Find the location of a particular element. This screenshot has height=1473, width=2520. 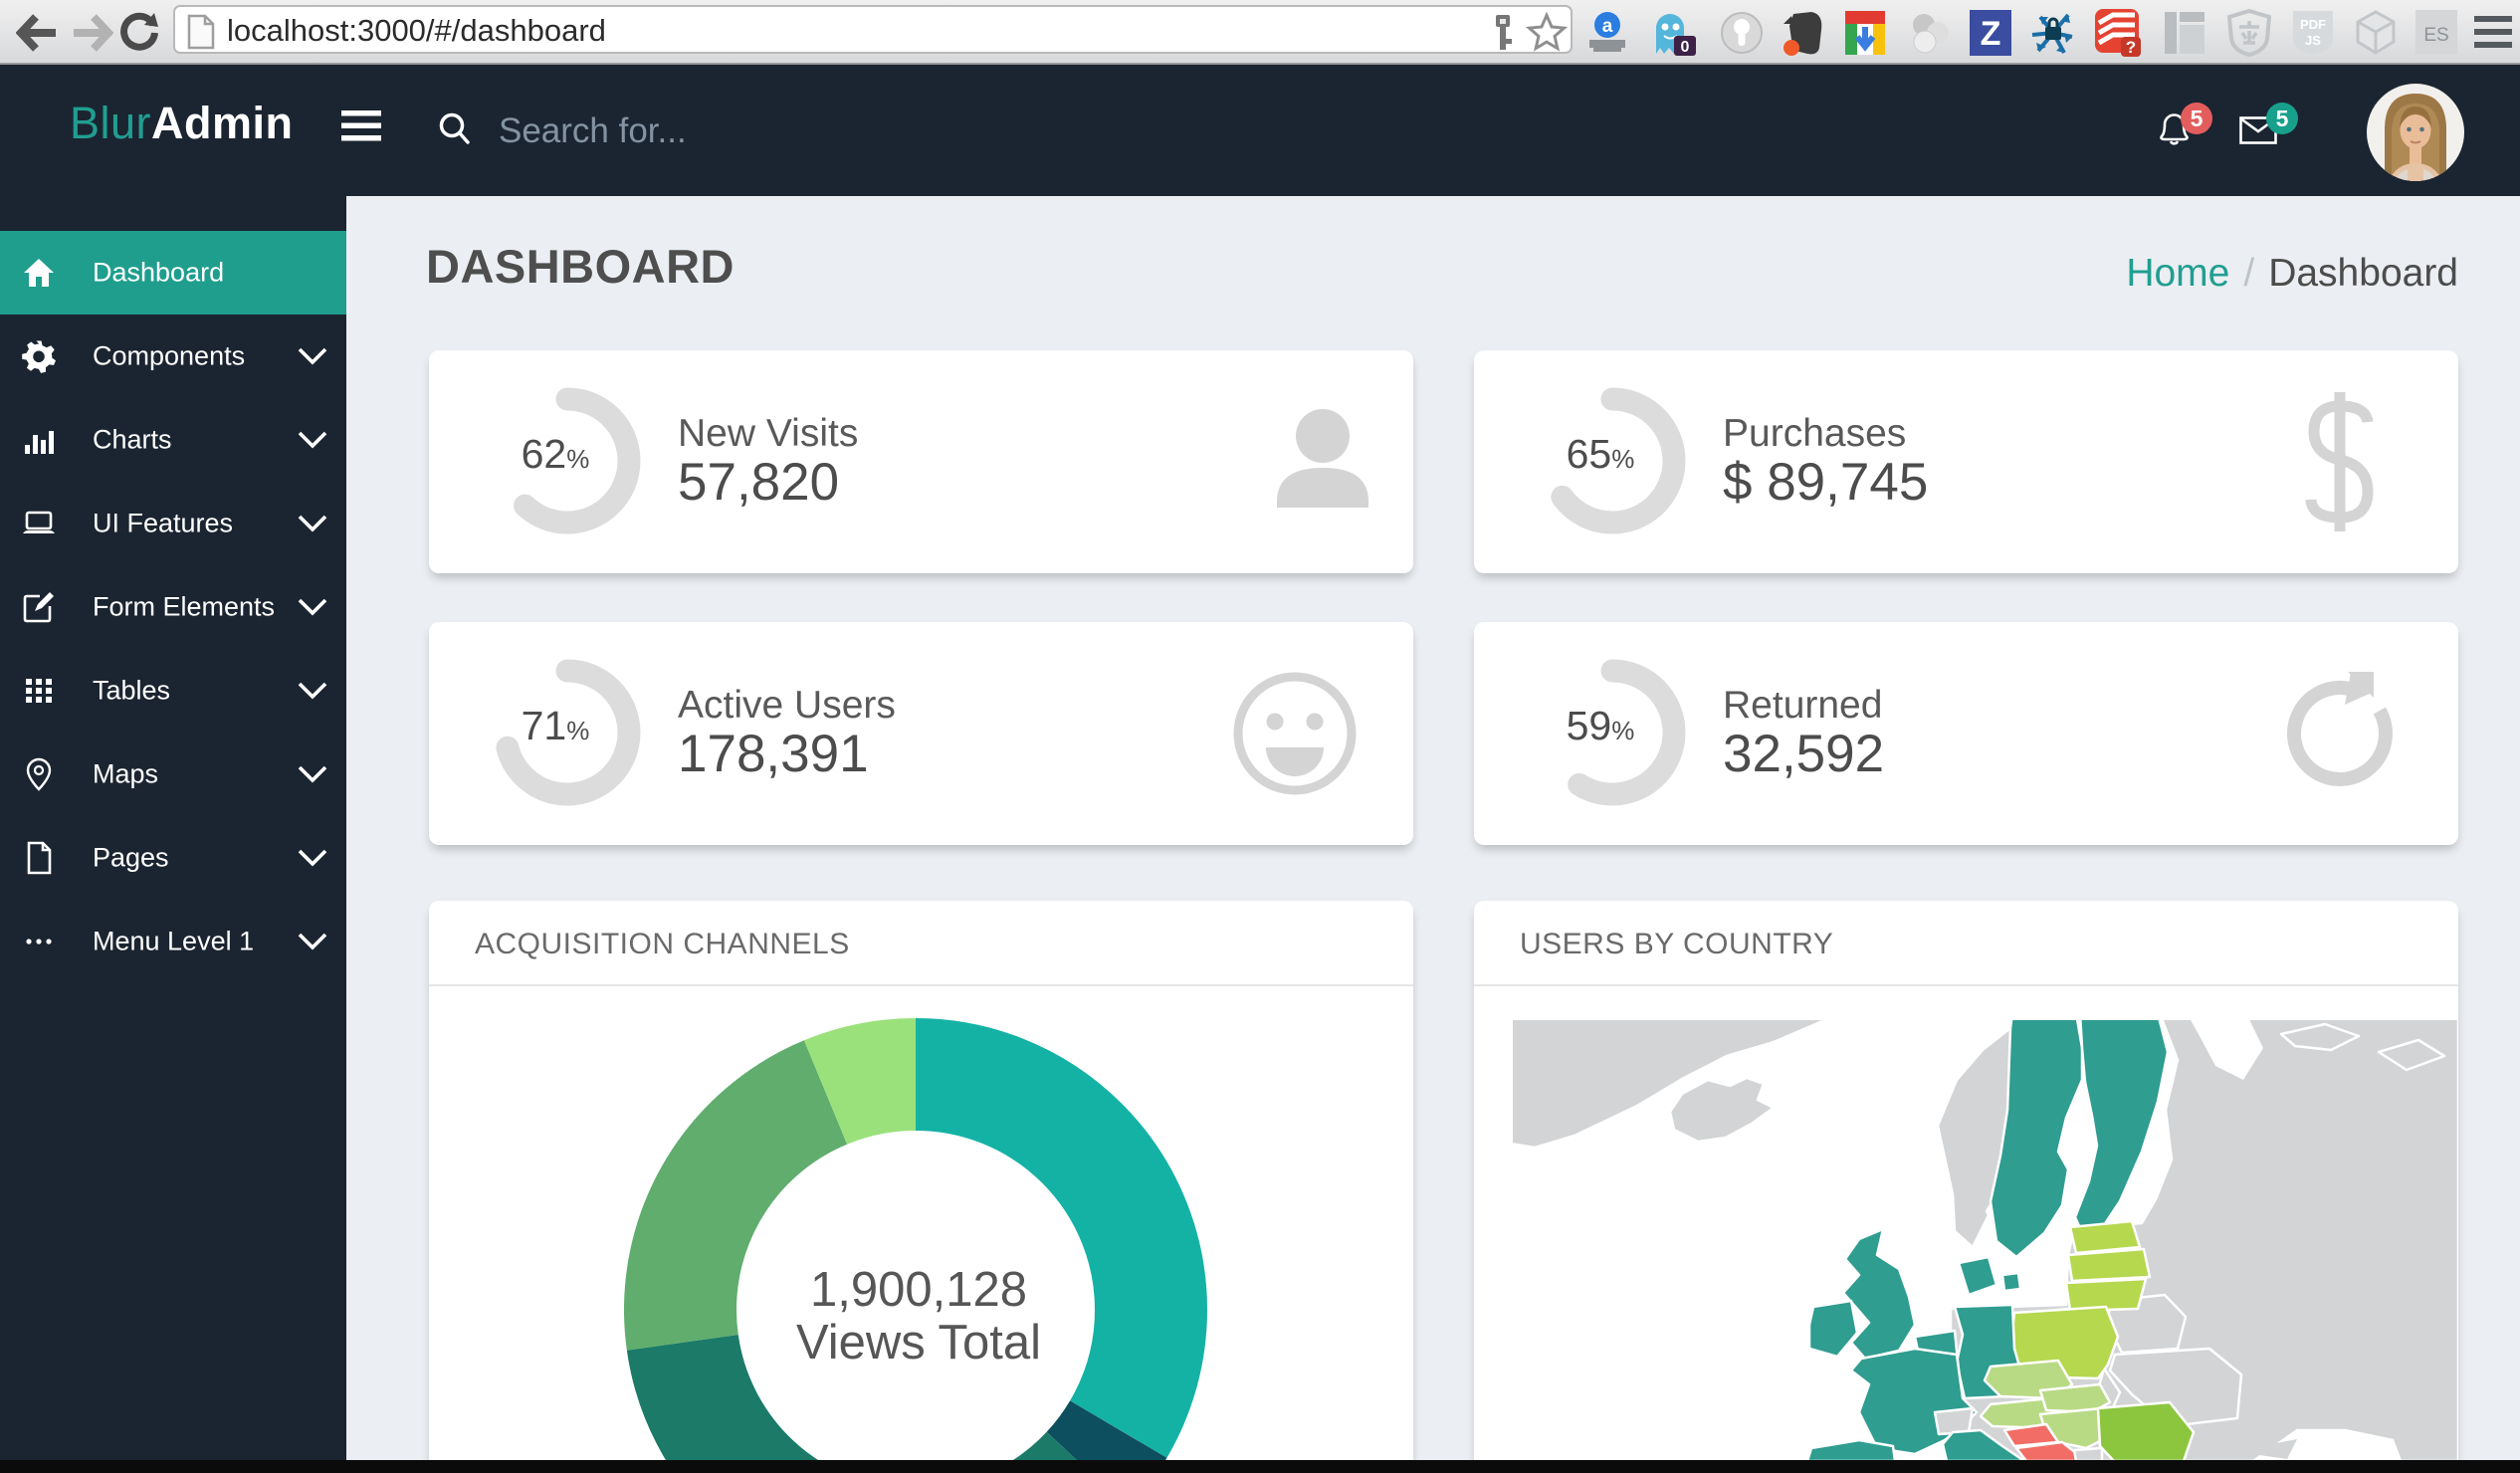

svg-text: JS is located at coordinates (2313, 40).